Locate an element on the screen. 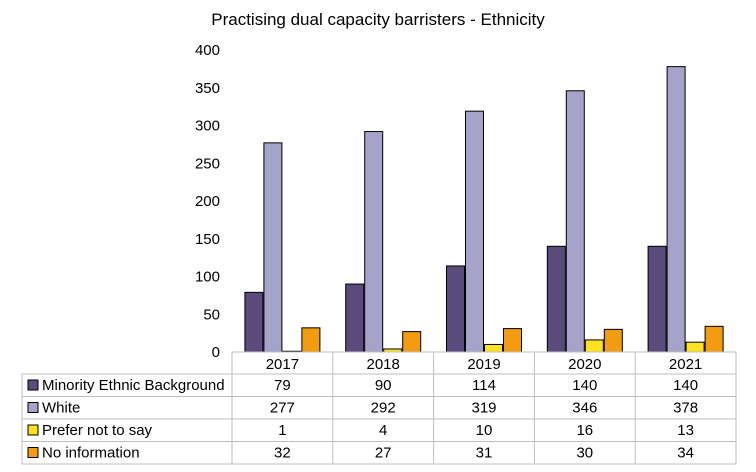 This screenshot has height=472, width=756. y-tick-label: 300 is located at coordinates (207, 126).